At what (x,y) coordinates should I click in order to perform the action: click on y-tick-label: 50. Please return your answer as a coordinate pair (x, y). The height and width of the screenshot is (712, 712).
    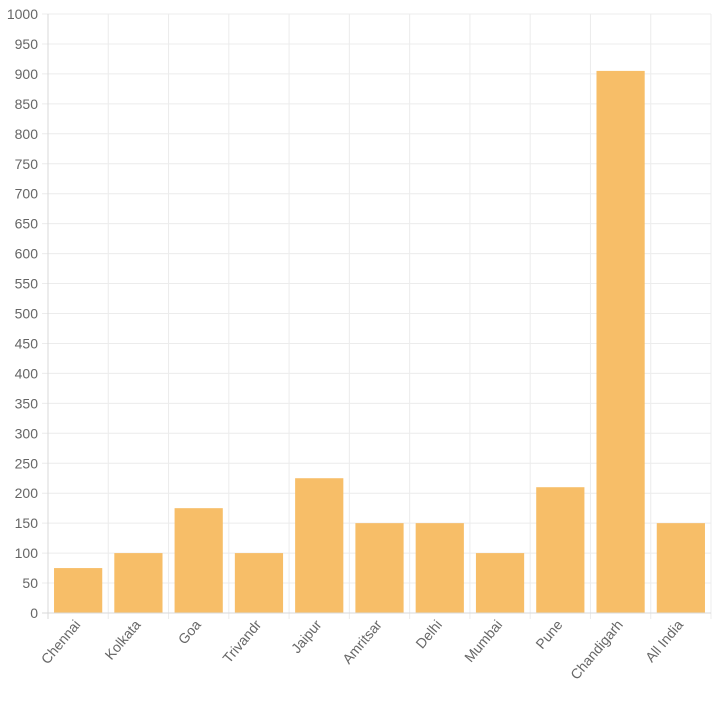
    Looking at the image, I should click on (30, 583).